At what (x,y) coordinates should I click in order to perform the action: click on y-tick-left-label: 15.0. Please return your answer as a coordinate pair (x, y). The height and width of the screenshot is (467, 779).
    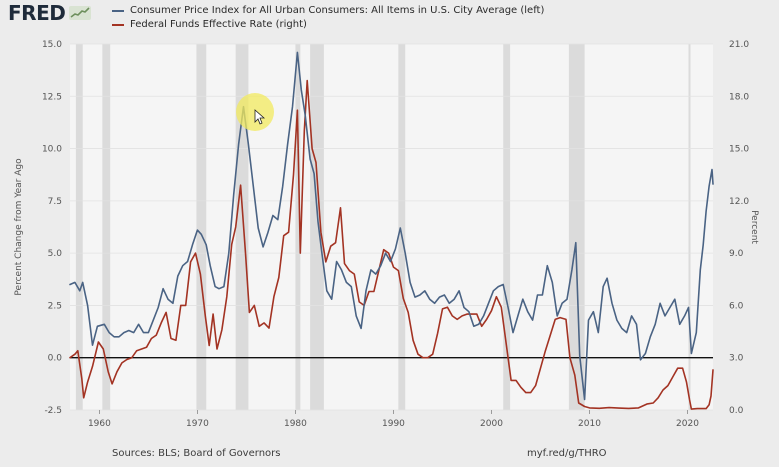
    Looking at the image, I should click on (52, 45).